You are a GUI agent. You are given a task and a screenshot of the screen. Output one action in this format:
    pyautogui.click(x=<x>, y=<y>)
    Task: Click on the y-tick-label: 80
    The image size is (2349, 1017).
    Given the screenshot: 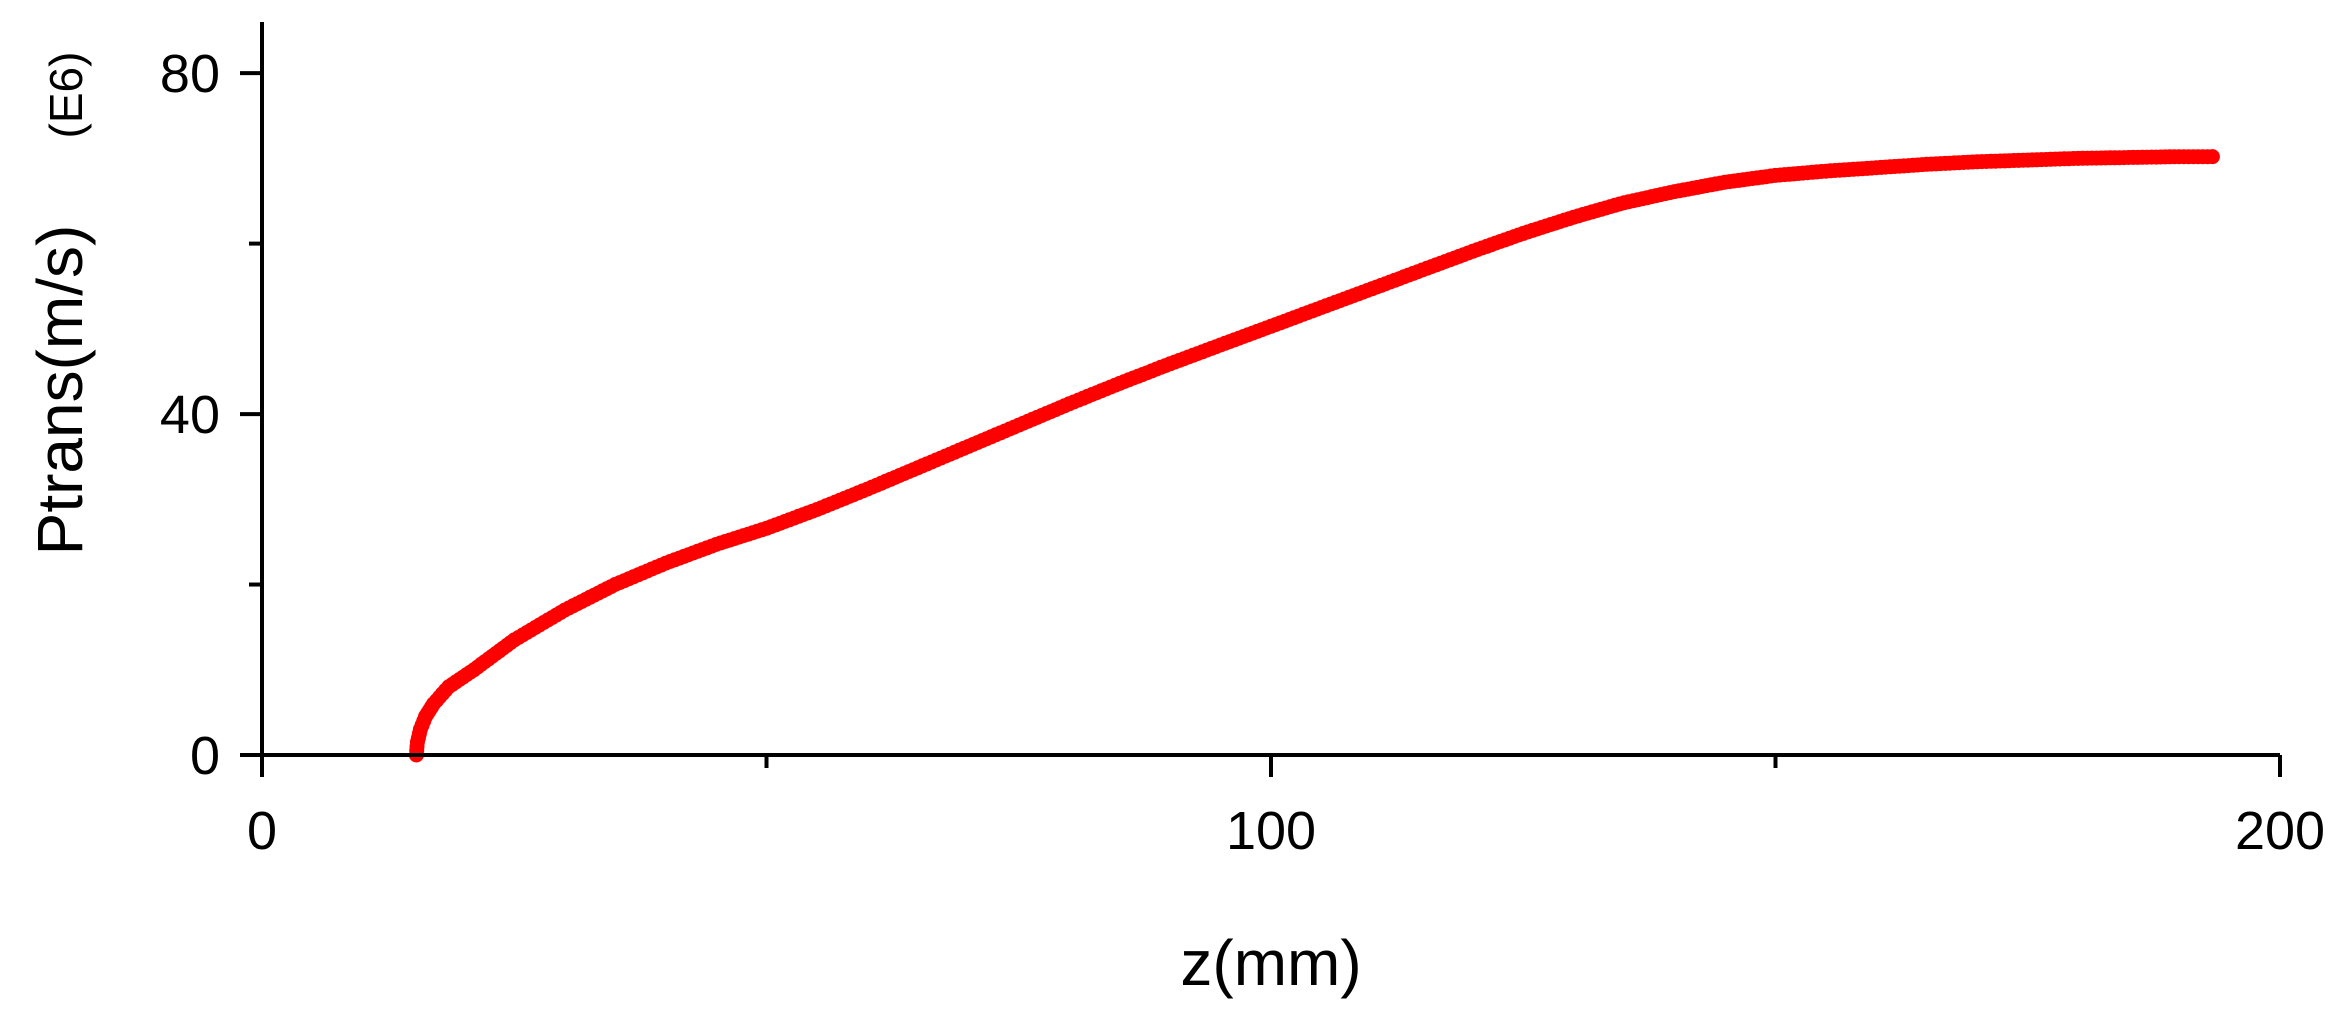 What is the action you would take?
    pyautogui.click(x=190, y=74)
    